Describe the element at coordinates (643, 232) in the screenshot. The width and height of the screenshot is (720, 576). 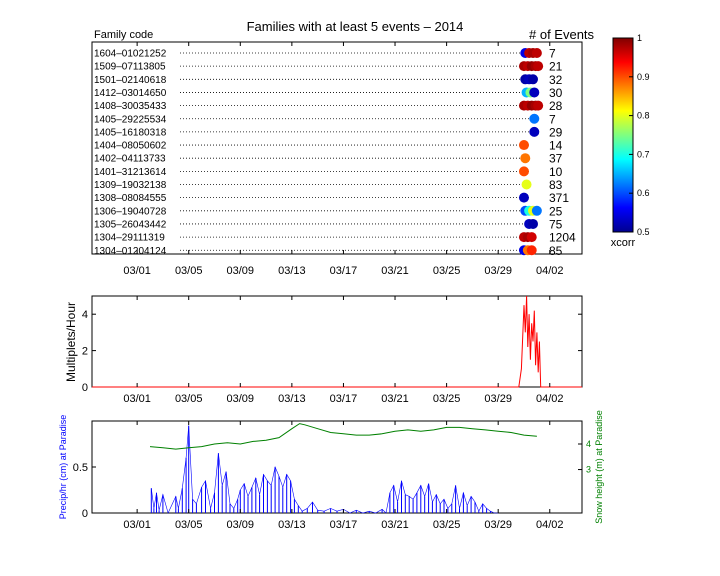
I see `colorbar-tick-label: 0.5` at that location.